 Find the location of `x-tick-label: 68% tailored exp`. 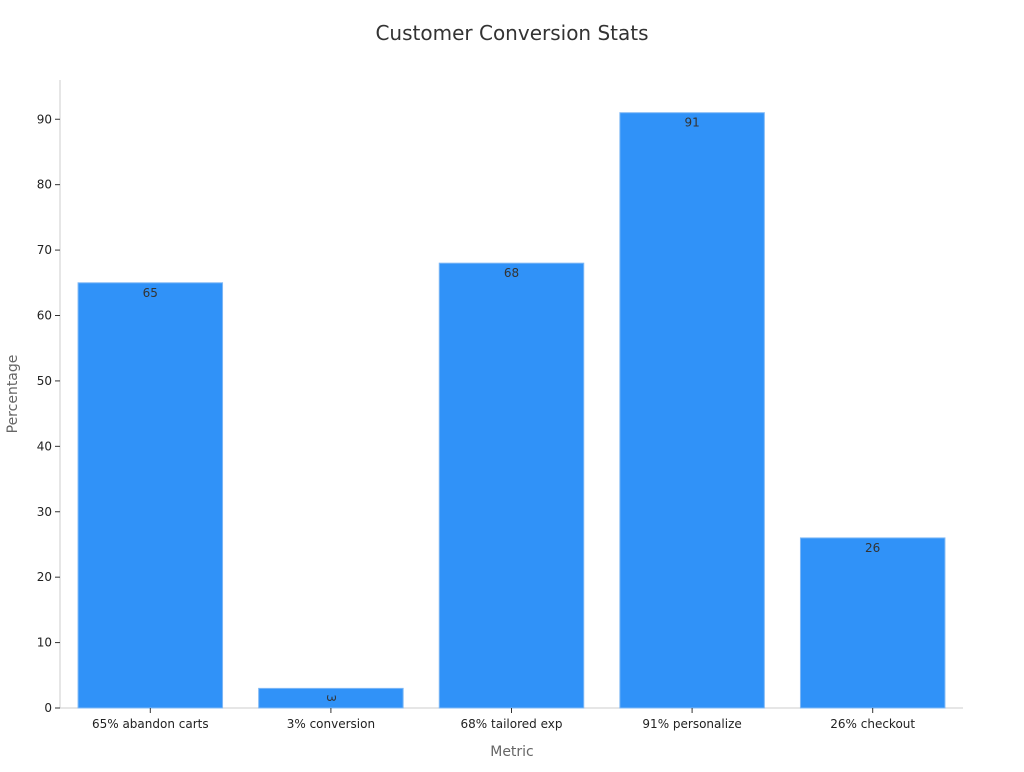

x-tick-label: 68% tailored exp is located at coordinates (512, 724).